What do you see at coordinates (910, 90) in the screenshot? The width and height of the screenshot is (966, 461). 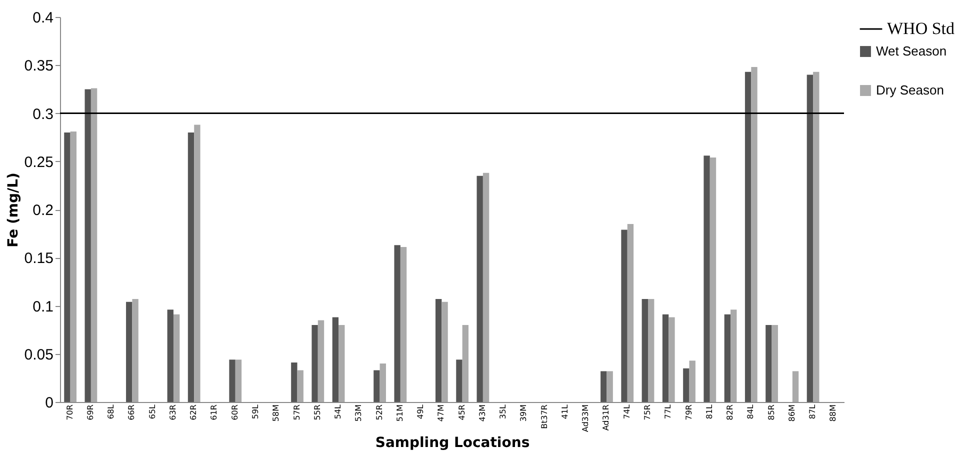 I see `legend-label: Dry Season` at bounding box center [910, 90].